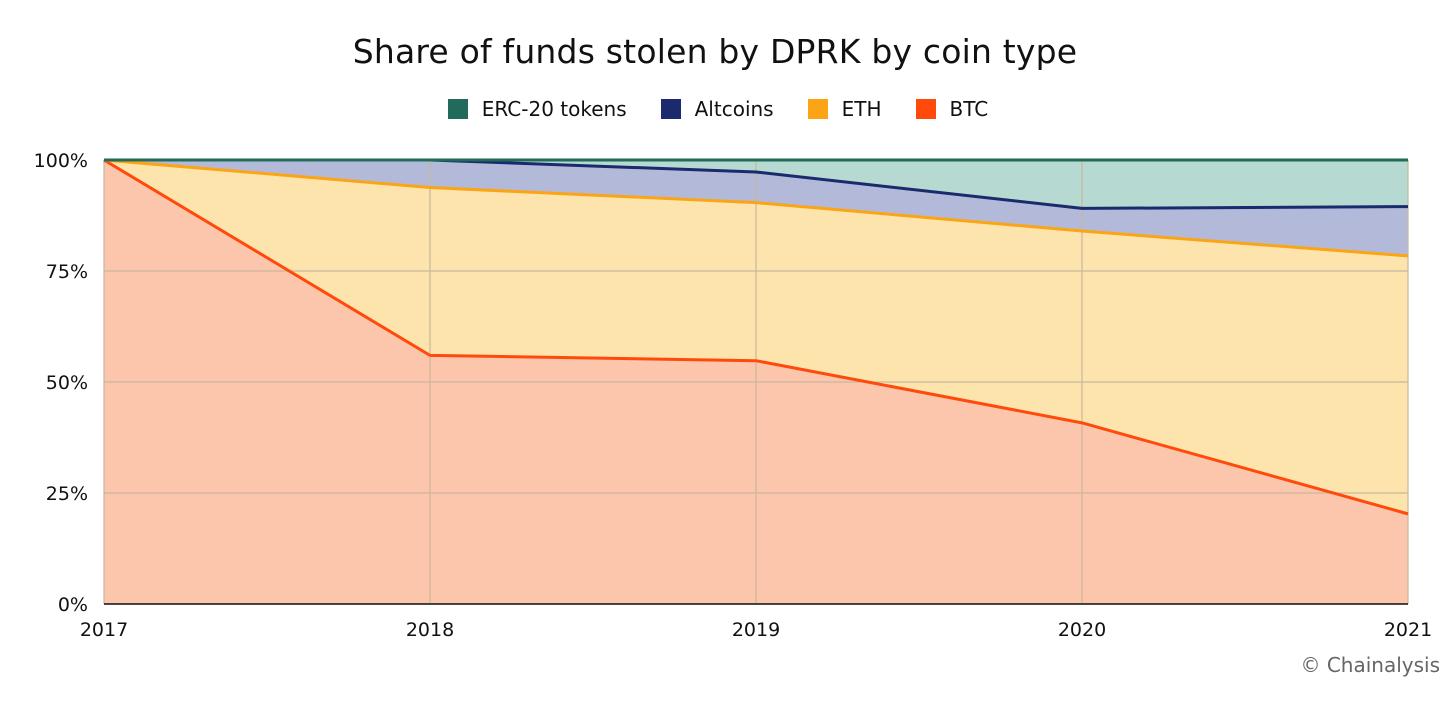  I want to click on legend-item-btc: BTC, so click(952, 109).